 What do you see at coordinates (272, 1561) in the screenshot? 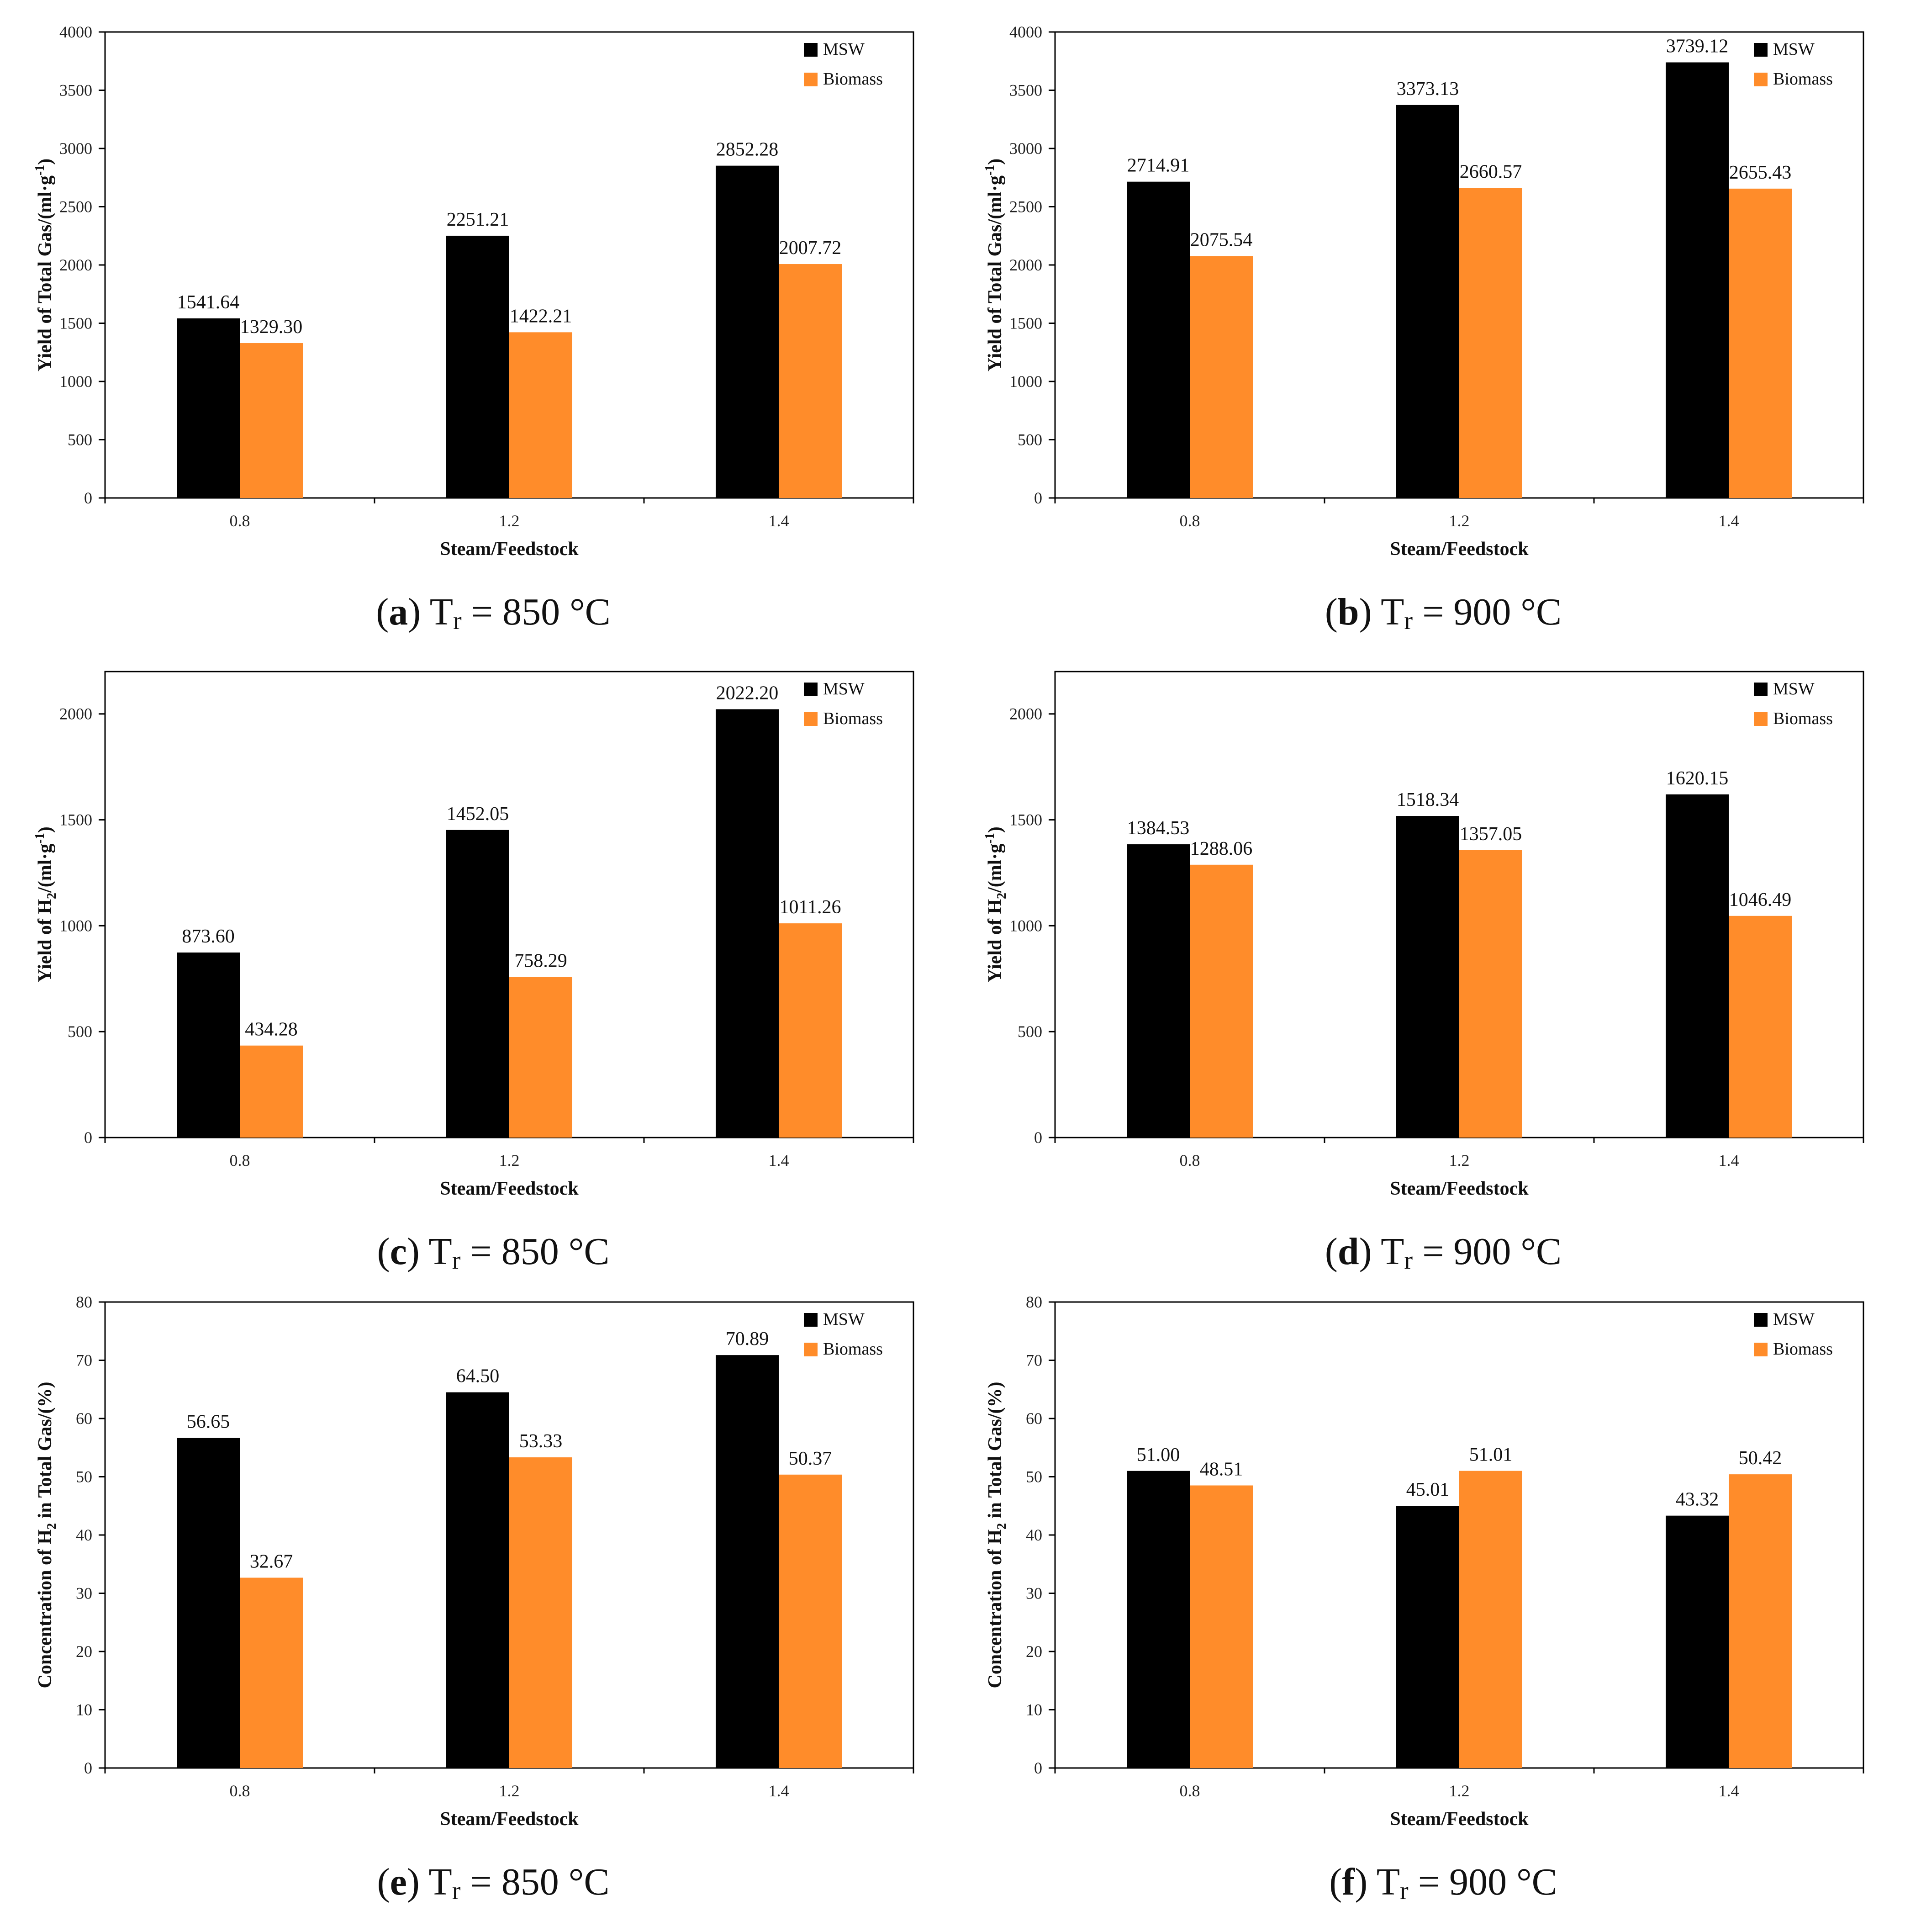
I see `data-label: 32.67` at bounding box center [272, 1561].